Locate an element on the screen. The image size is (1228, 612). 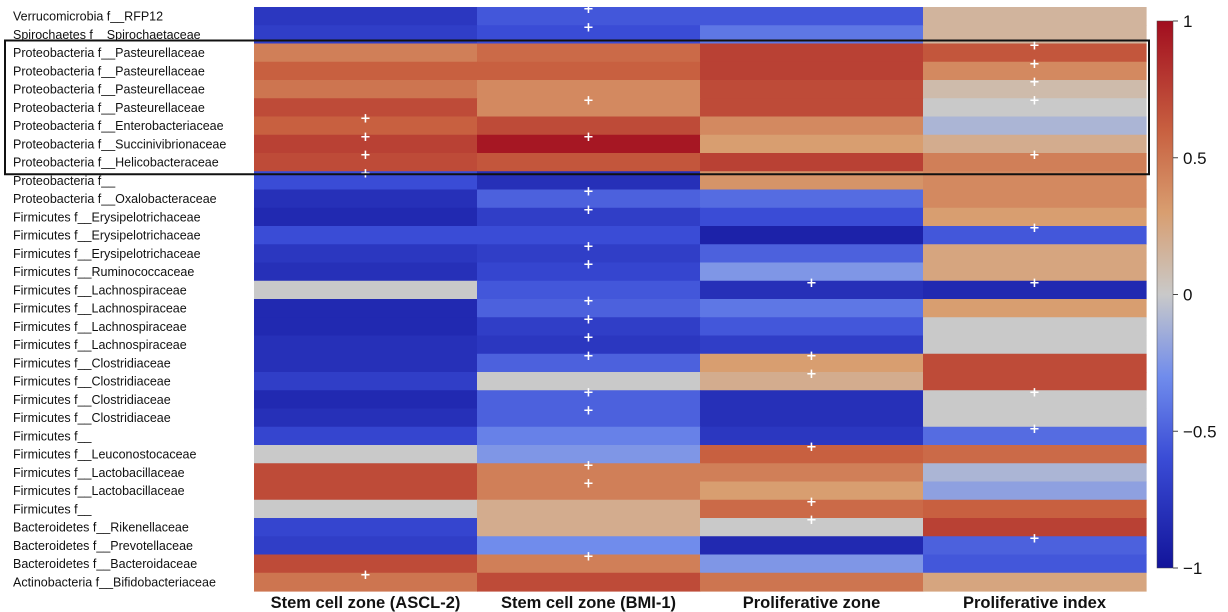
column-label: Proliferative index is located at coordinates (1035, 603).